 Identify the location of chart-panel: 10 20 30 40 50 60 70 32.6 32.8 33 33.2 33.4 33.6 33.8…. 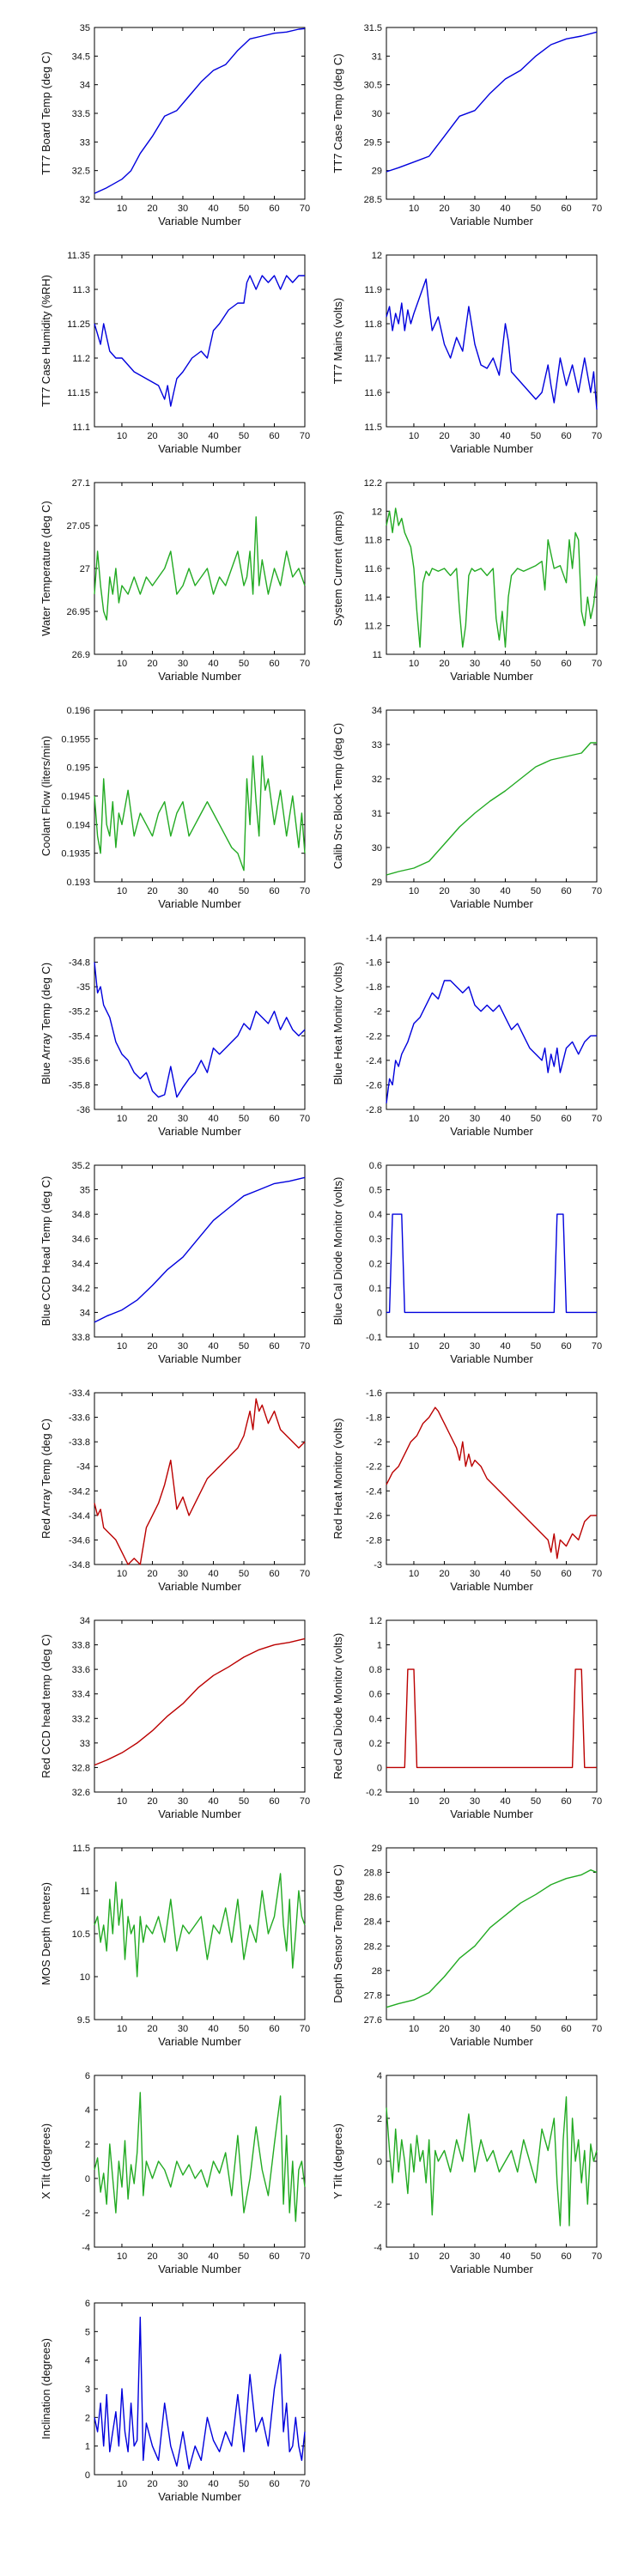
(175, 1718).